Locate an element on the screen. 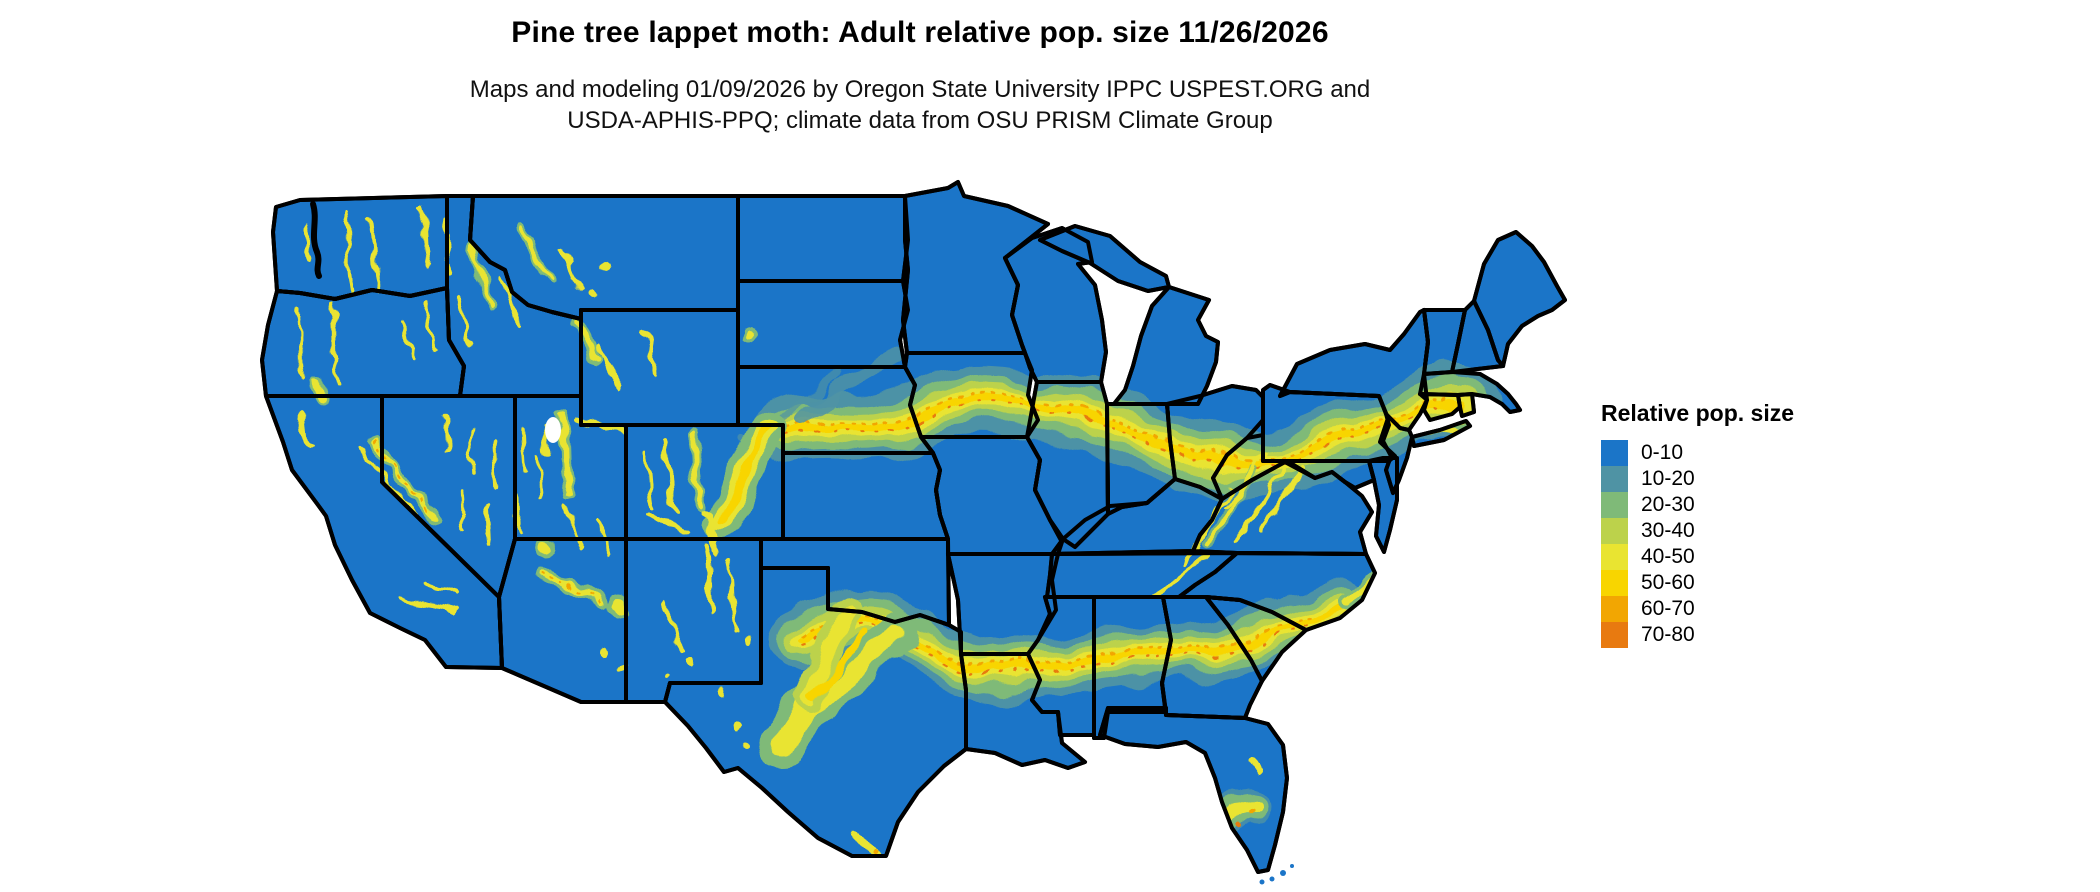 The width and height of the screenshot is (2100, 892). legend-rows: 0-10 10-20 20-30 30-40 40-50 50-60 60-70 70-80 is located at coordinates (1697, 544).